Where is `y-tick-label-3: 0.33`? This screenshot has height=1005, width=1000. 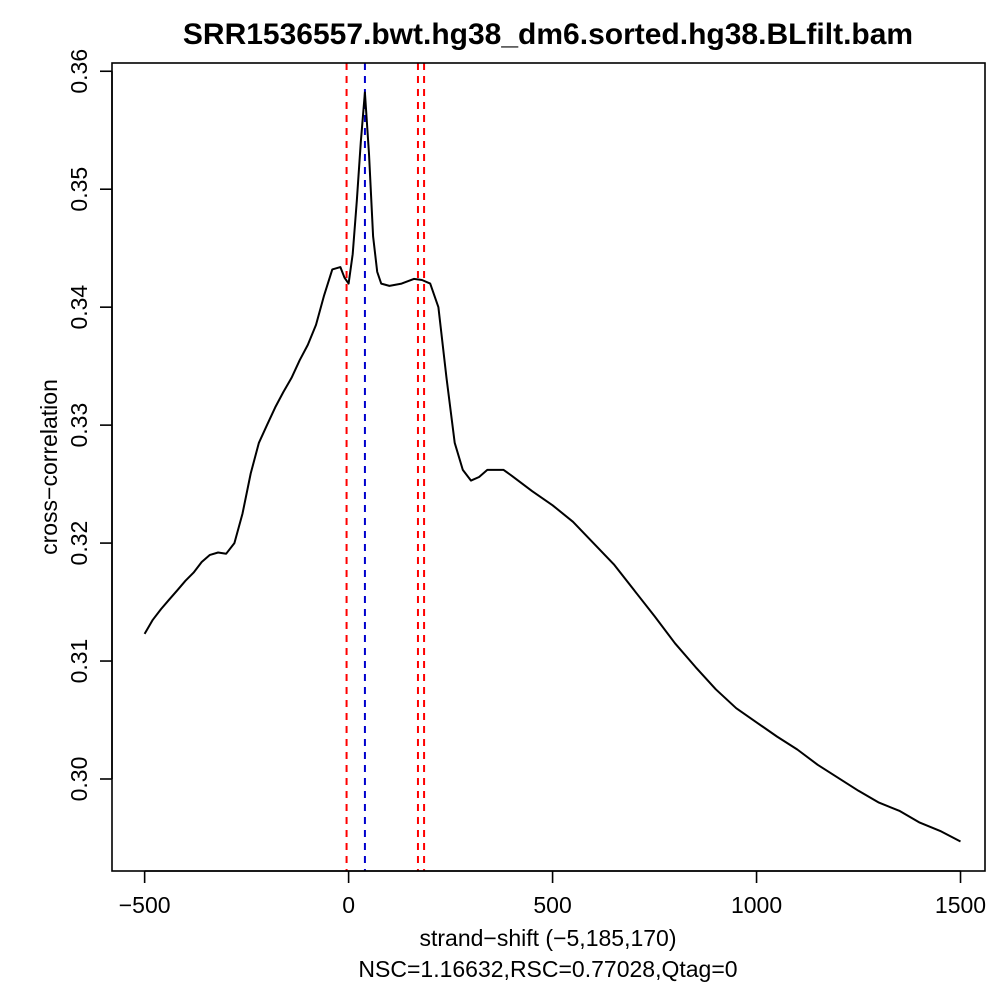
y-tick-label-3: 0.33 is located at coordinates (79, 425).